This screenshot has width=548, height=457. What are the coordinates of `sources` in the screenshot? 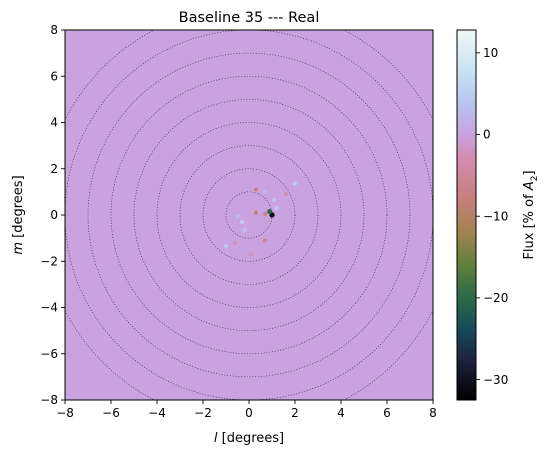 It's located at (260, 219).